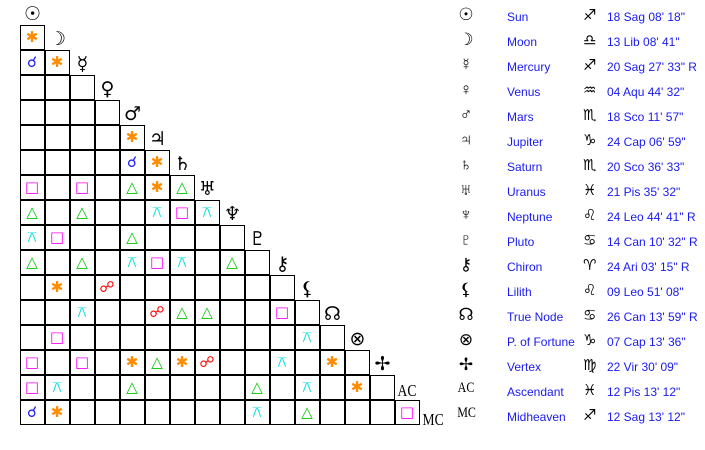  What do you see at coordinates (207, 189) in the screenshot?
I see `uranus-icon: ♅︎` at bounding box center [207, 189].